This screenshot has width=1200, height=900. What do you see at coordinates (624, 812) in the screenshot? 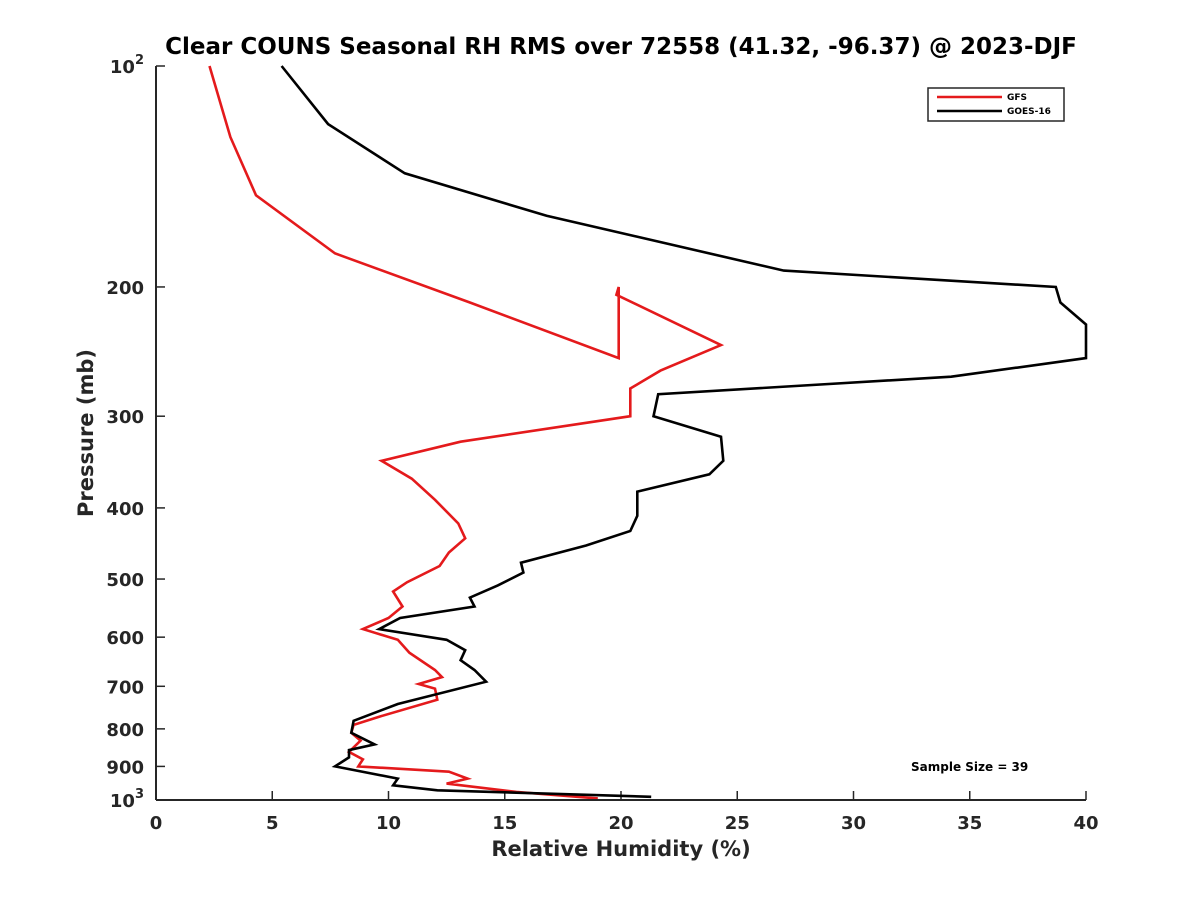
I see `x-axis-ticks: 0 5 10 15 20 25 30 35 40` at bounding box center [624, 812].